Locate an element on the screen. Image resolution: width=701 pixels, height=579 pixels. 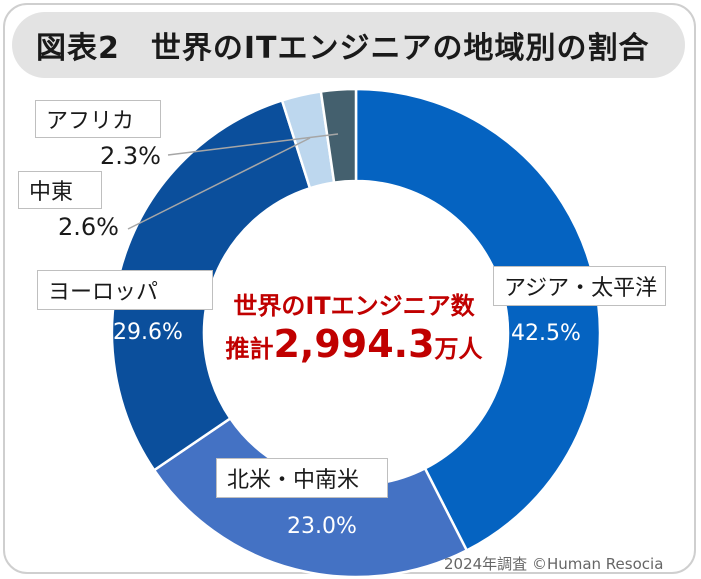
label-text-middle-east: 中東 is located at coordinates (51, 192).